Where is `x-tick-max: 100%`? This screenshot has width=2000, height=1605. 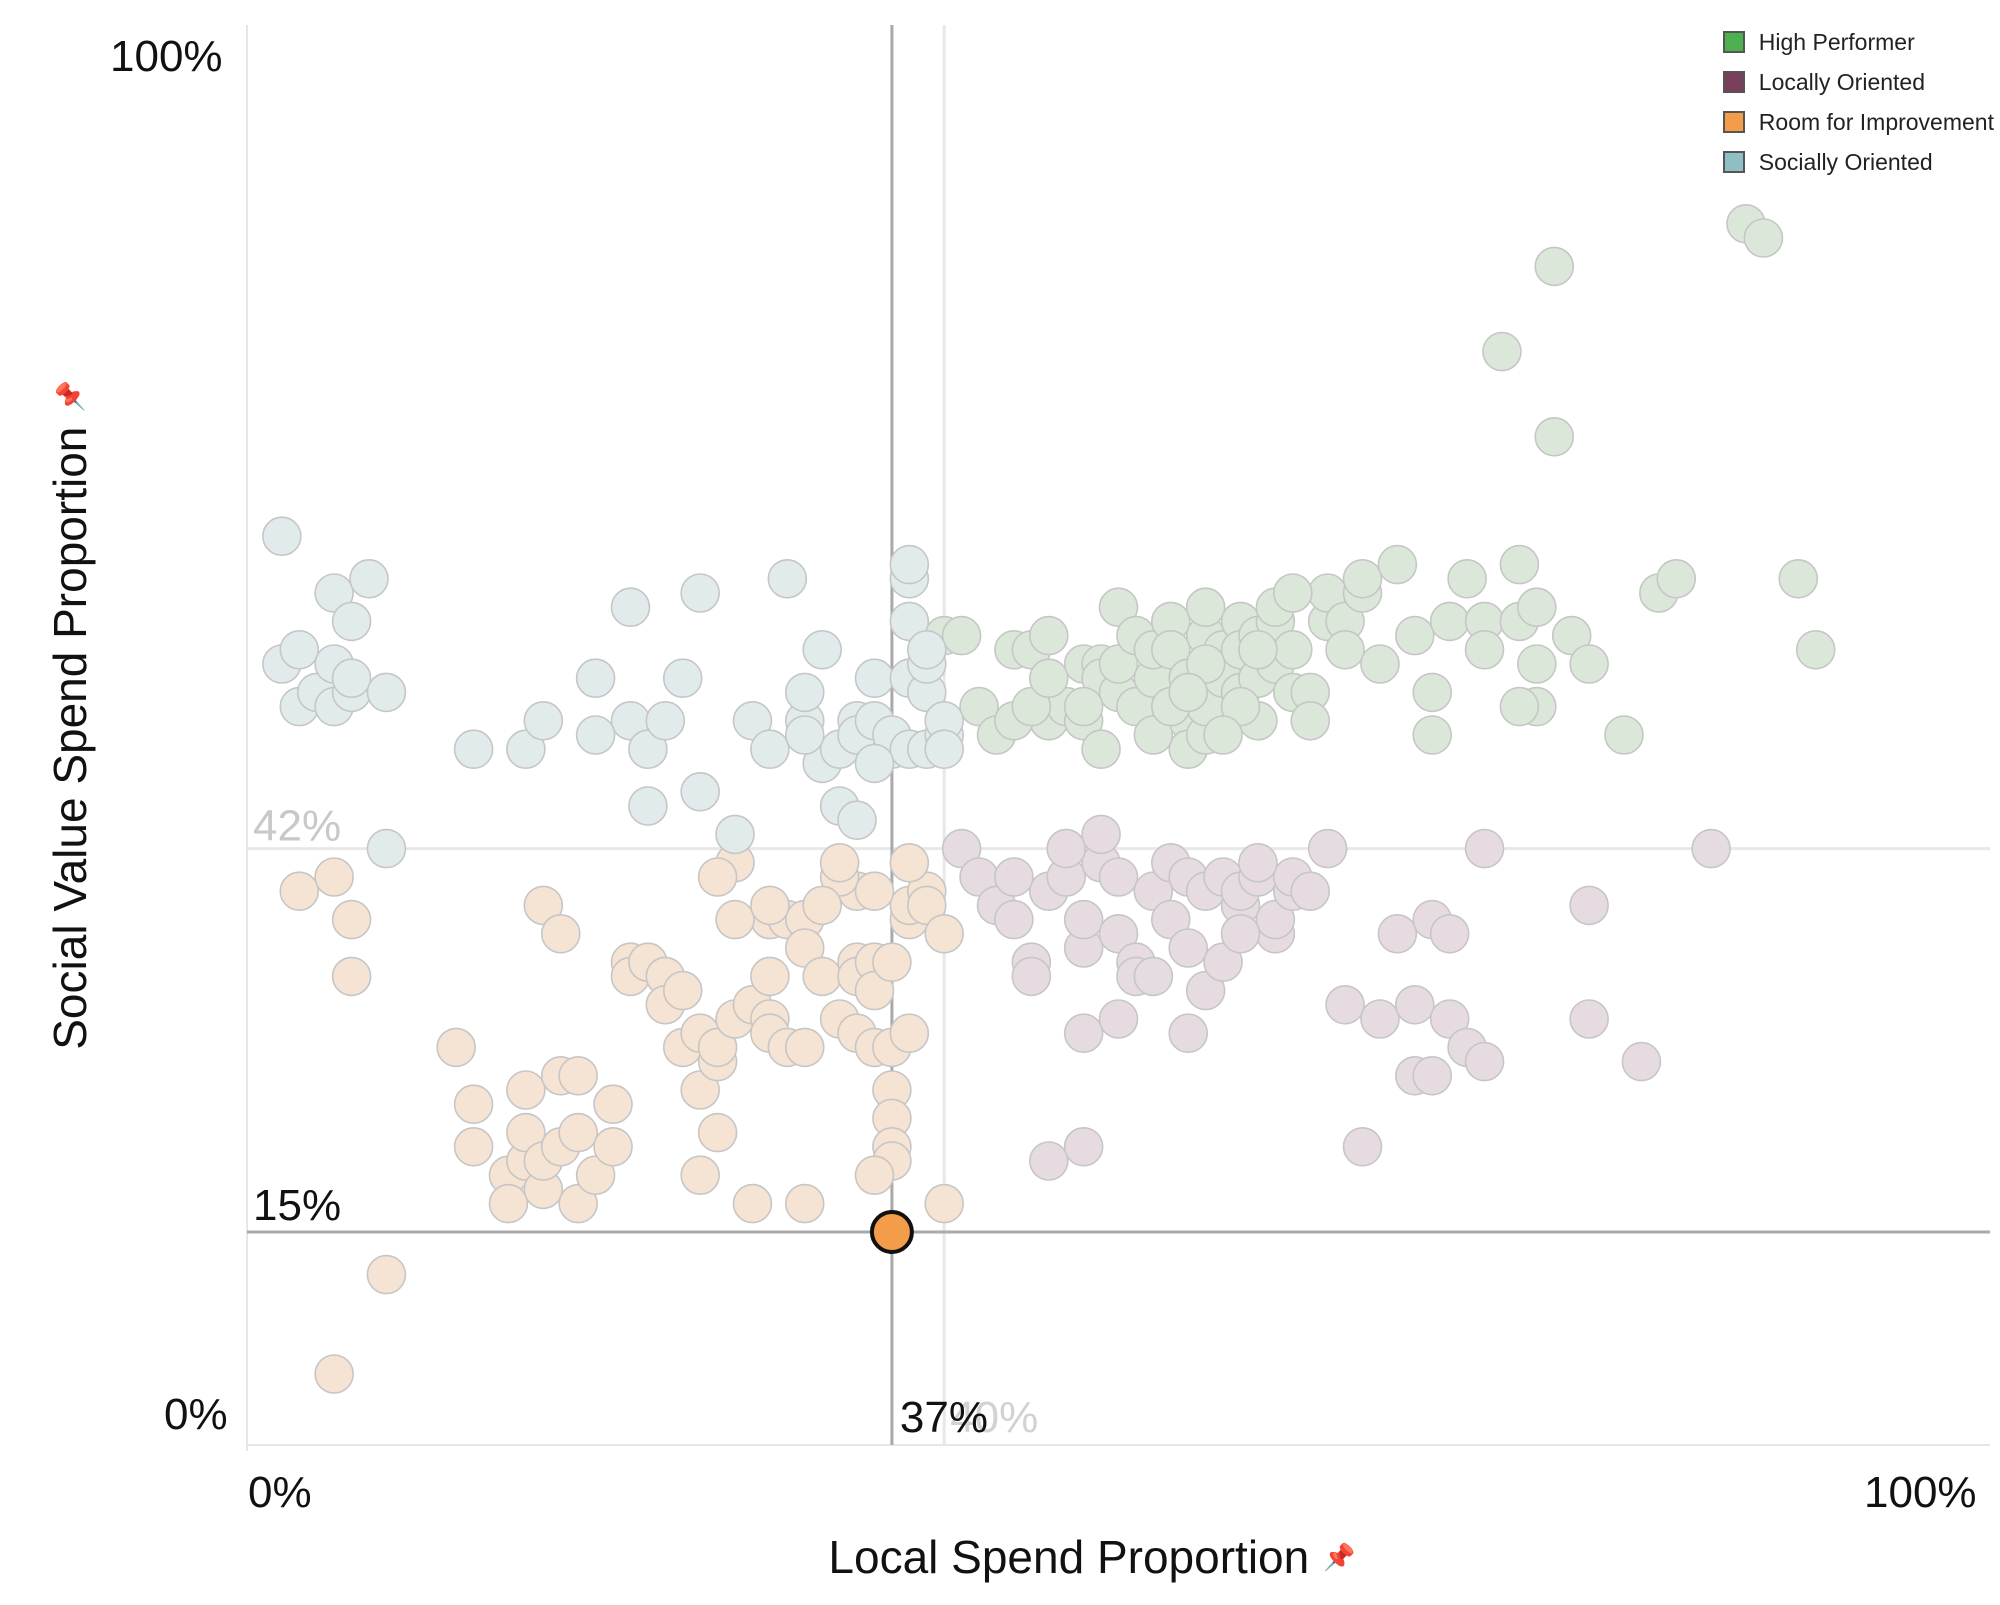
x-tick-max: 100% is located at coordinates (1920, 1492).